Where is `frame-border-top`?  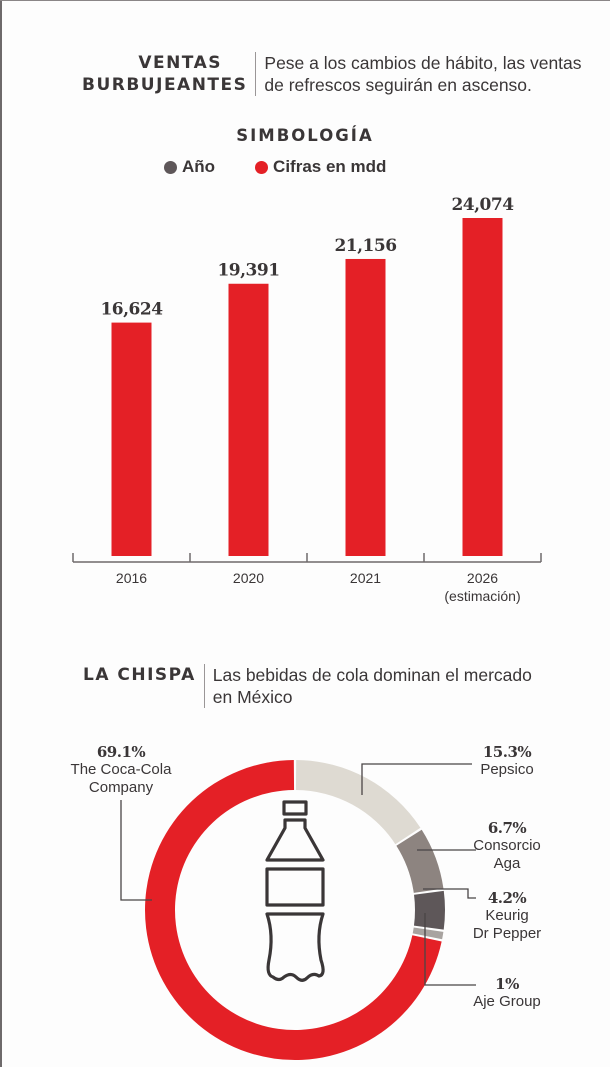 frame-border-top is located at coordinates (305, 0).